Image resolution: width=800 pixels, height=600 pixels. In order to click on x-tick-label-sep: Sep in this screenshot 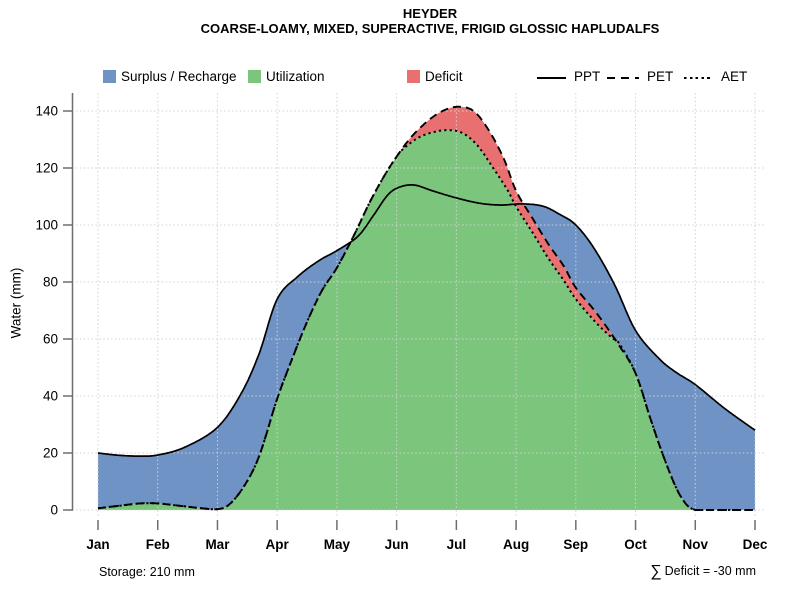, I will do `click(575, 544)`.